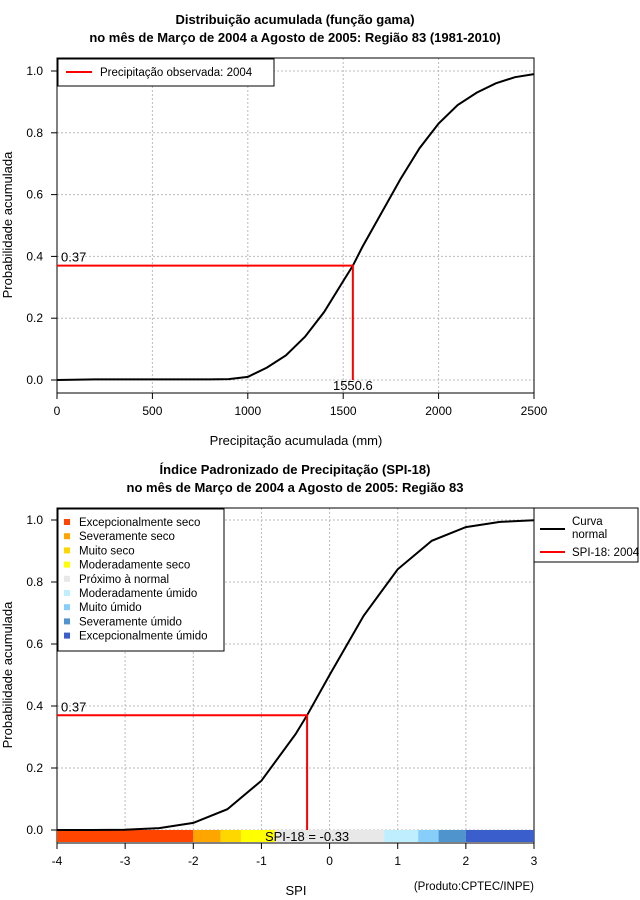 The image size is (640, 900). Describe the element at coordinates (307, 836) in the screenshot. I see `spi-value-label: SPI-18 = -0.33` at that location.